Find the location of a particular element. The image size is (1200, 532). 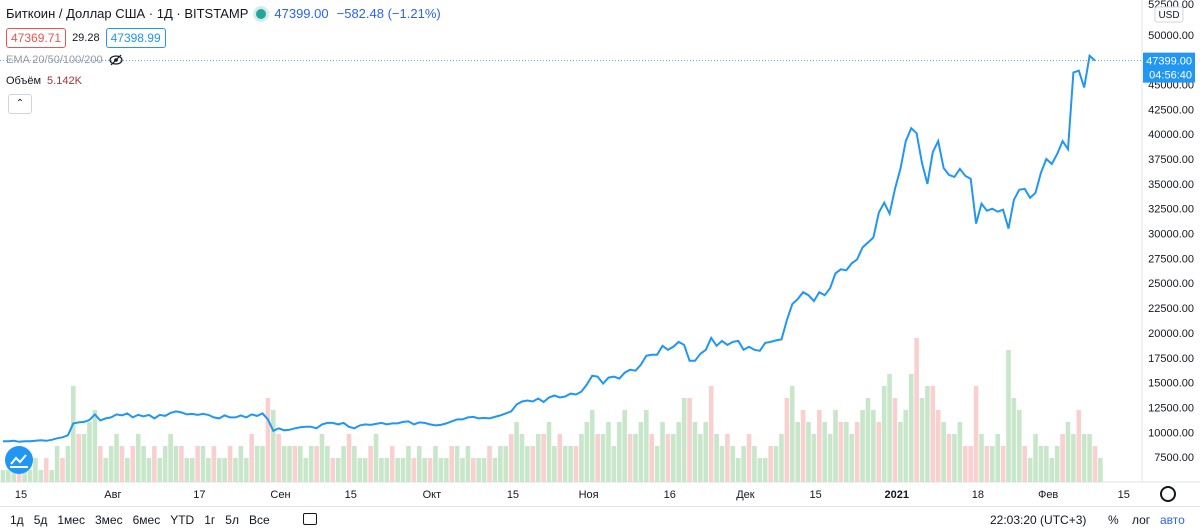

volume-indicator: Объём 5.142K is located at coordinates (44, 81).